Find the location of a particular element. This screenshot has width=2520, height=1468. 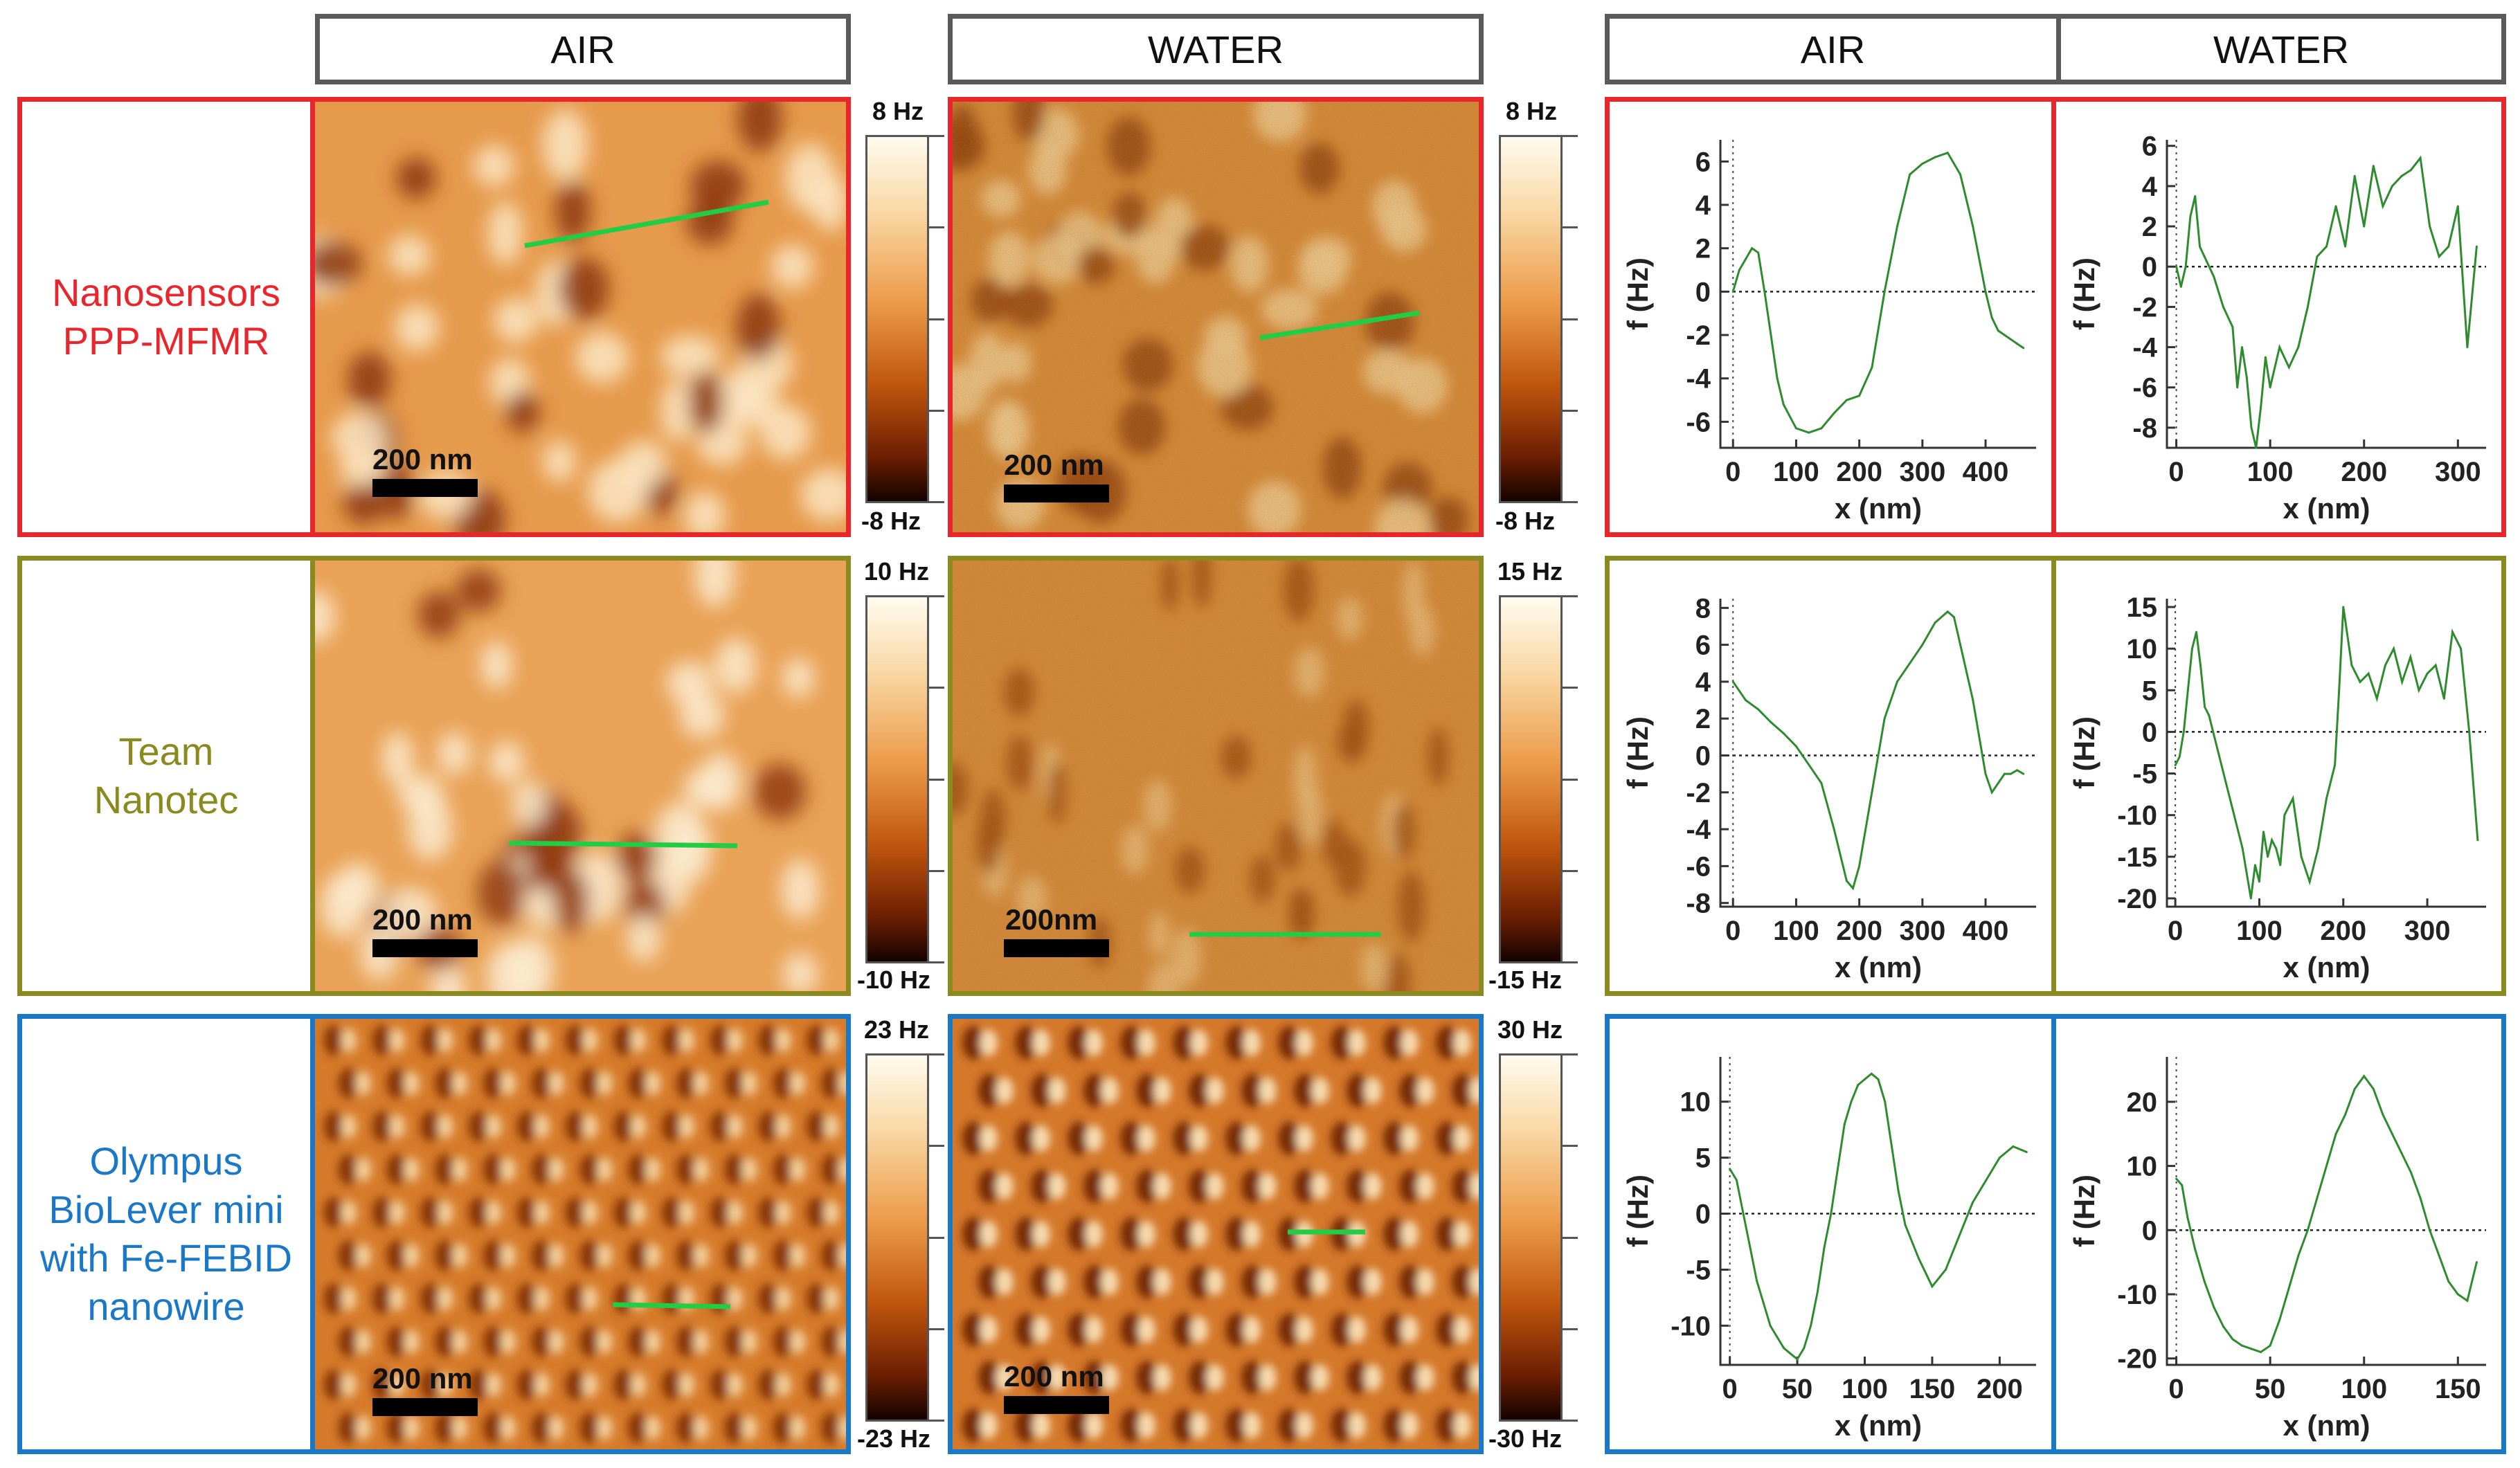

scale-label-row2-water: 200nm is located at coordinates (1051, 919).